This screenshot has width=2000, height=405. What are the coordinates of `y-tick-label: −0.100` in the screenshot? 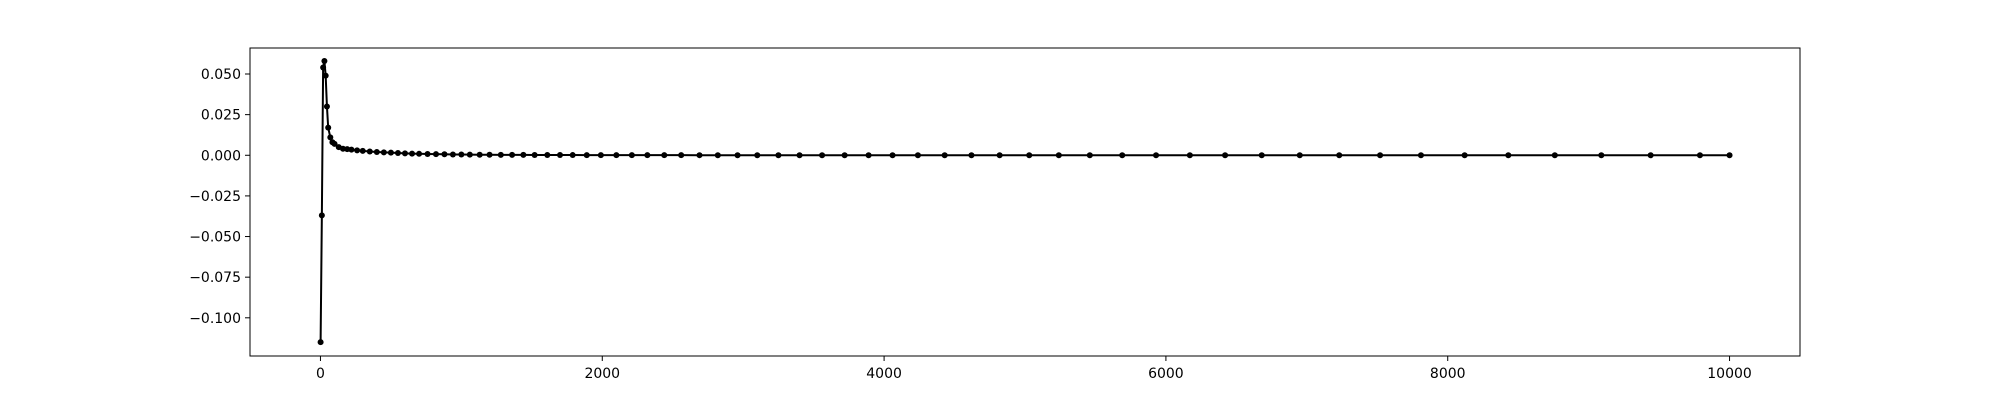 It's located at (215, 319).